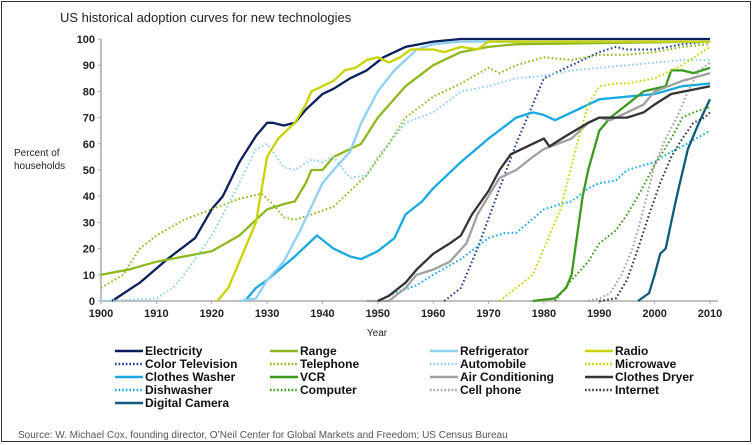 The width and height of the screenshot is (754, 445). Describe the element at coordinates (637, 390) in the screenshot. I see `legend-label: Internet` at that location.